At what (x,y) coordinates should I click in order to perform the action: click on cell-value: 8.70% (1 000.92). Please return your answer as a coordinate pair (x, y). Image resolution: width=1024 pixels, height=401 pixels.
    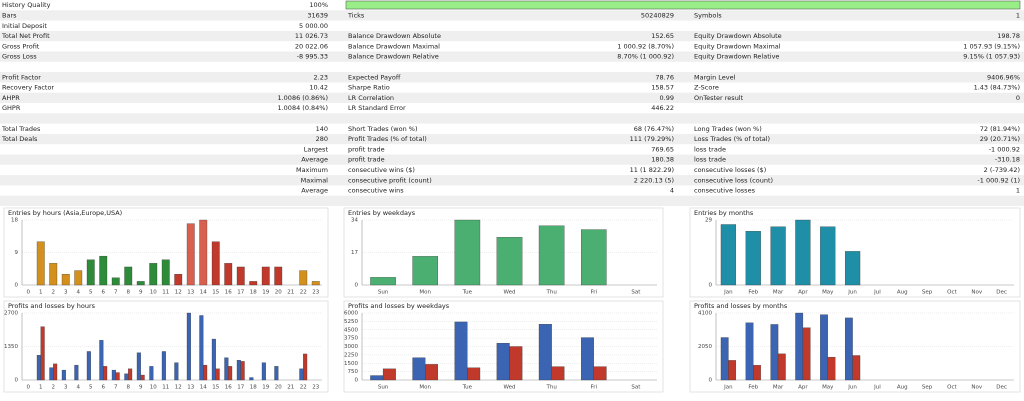
    Looking at the image, I should click on (645, 57).